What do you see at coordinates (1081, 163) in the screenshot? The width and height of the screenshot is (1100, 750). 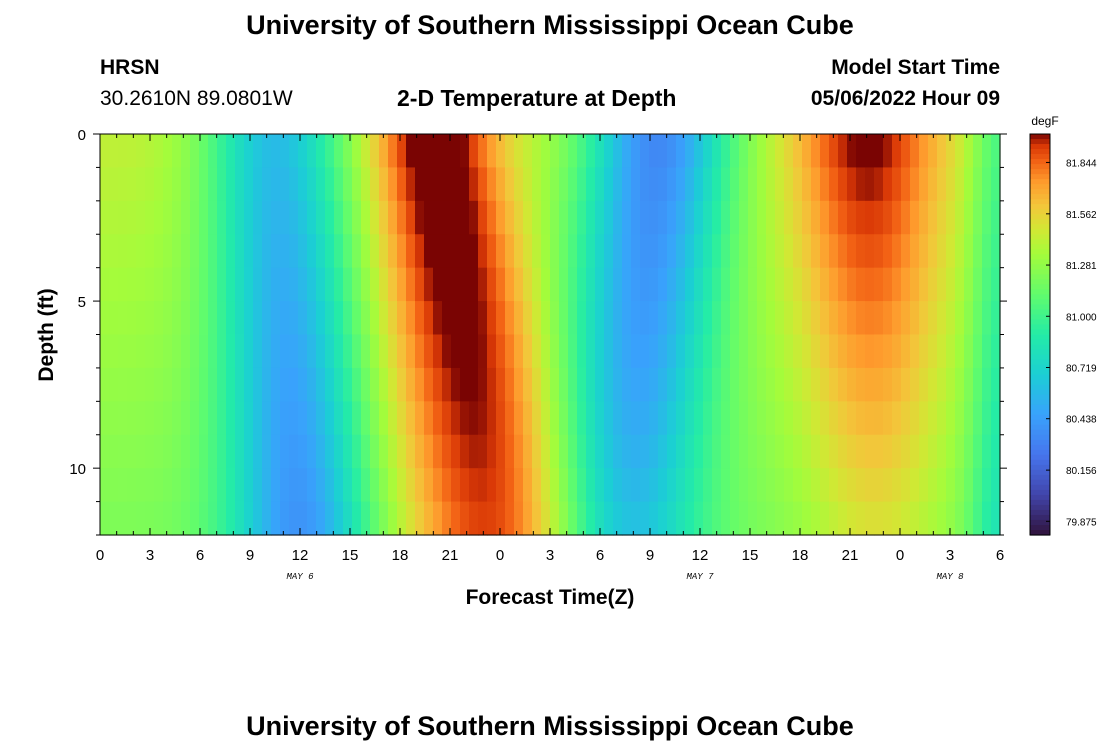 I see `colorbar-tick-label: 81.844` at bounding box center [1081, 163].